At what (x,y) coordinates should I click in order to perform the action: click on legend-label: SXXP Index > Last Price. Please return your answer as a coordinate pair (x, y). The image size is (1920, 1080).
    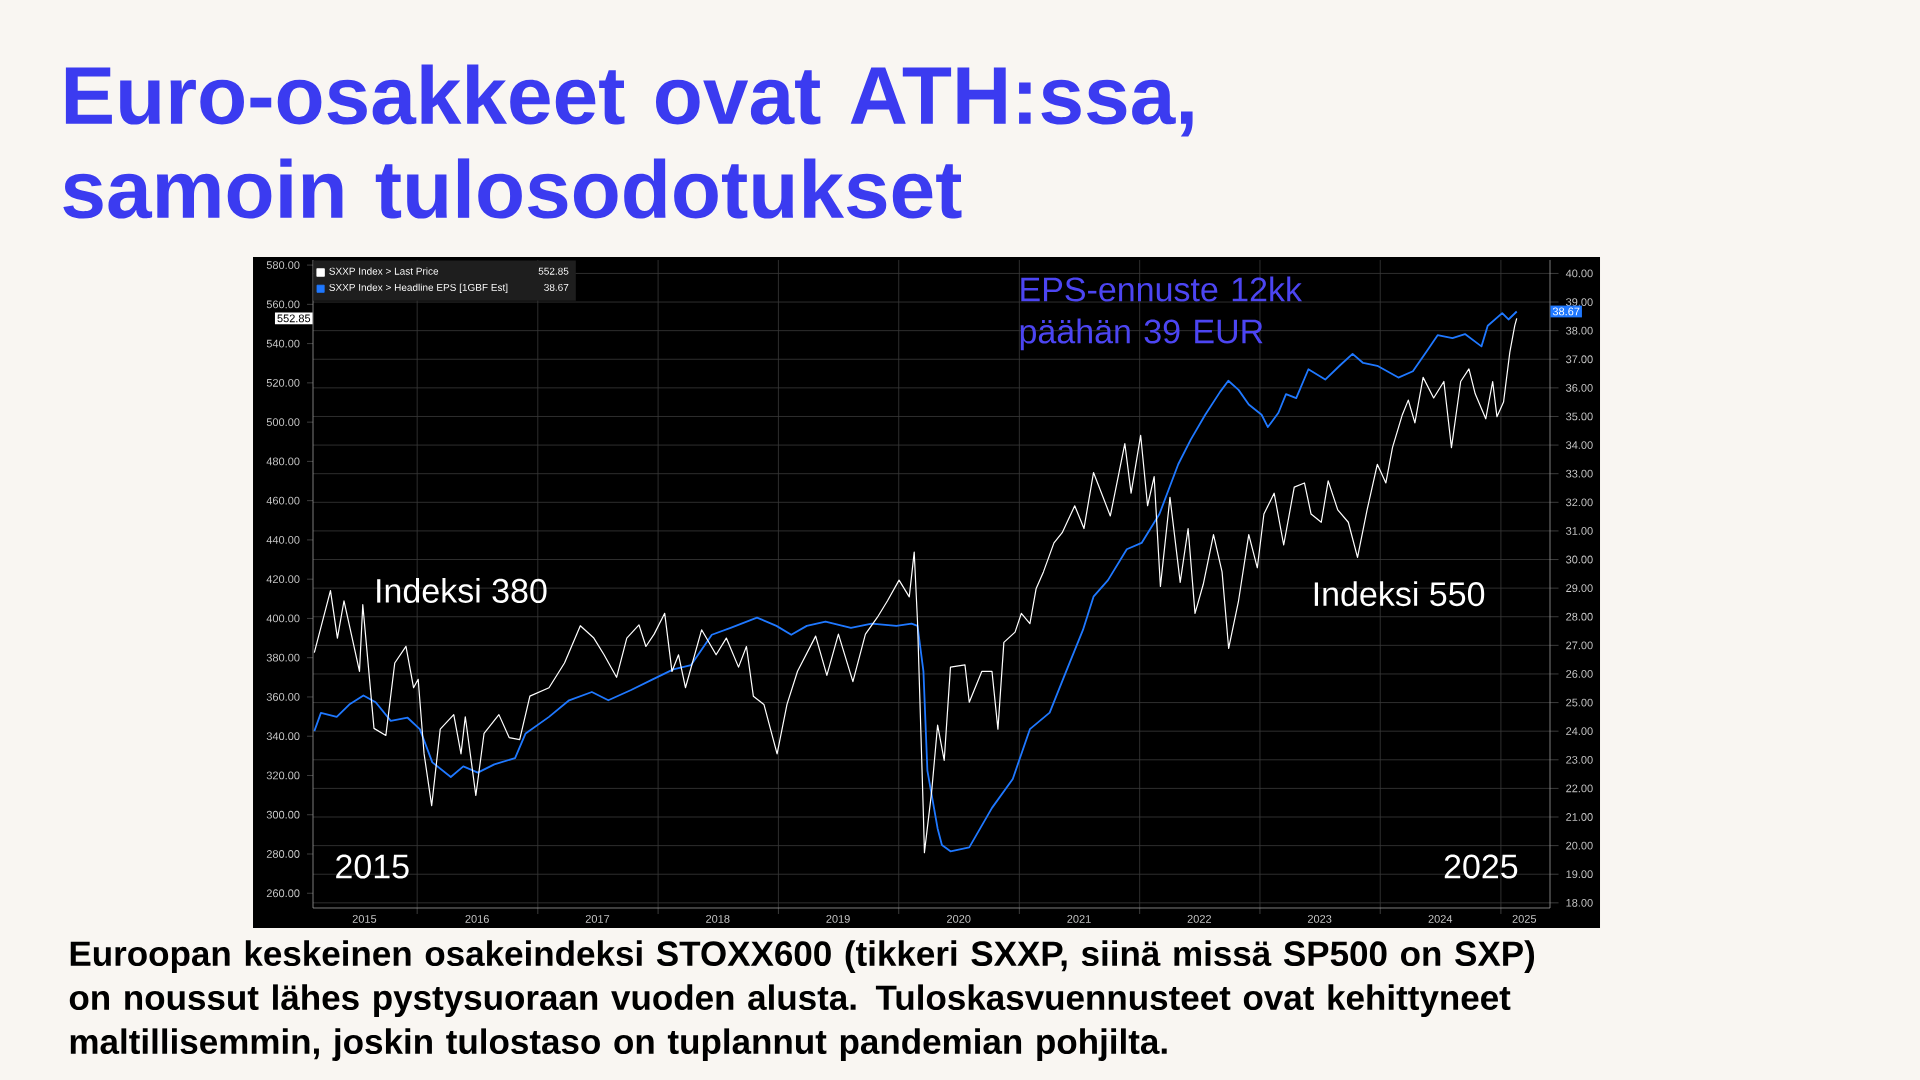
    Looking at the image, I should click on (384, 271).